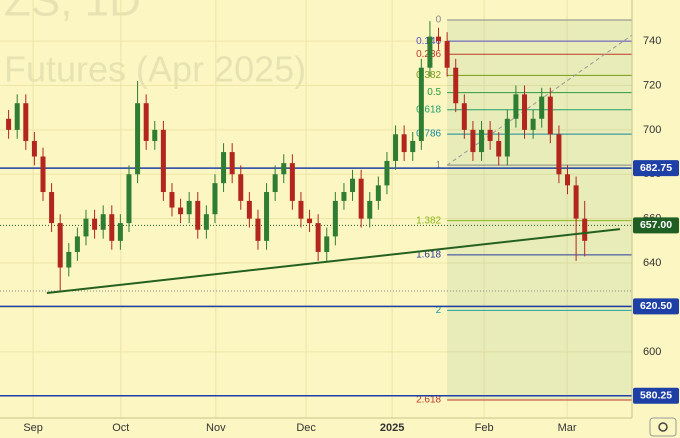  Describe the element at coordinates (428, 220) in the screenshot. I see `fib-label: 1.382` at that location.